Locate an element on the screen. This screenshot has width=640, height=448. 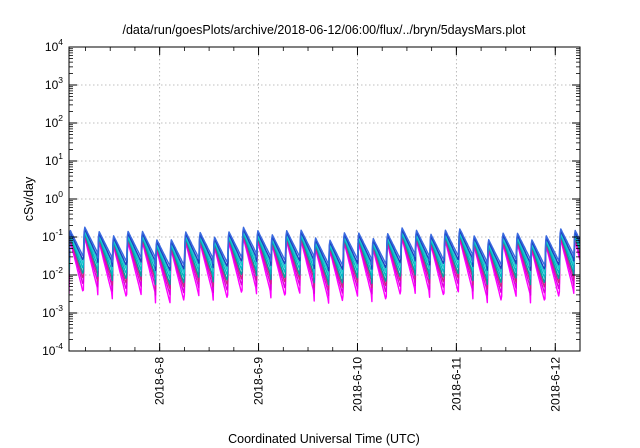
y-tick-label: 10⁰ is located at coordinates (54, 197).